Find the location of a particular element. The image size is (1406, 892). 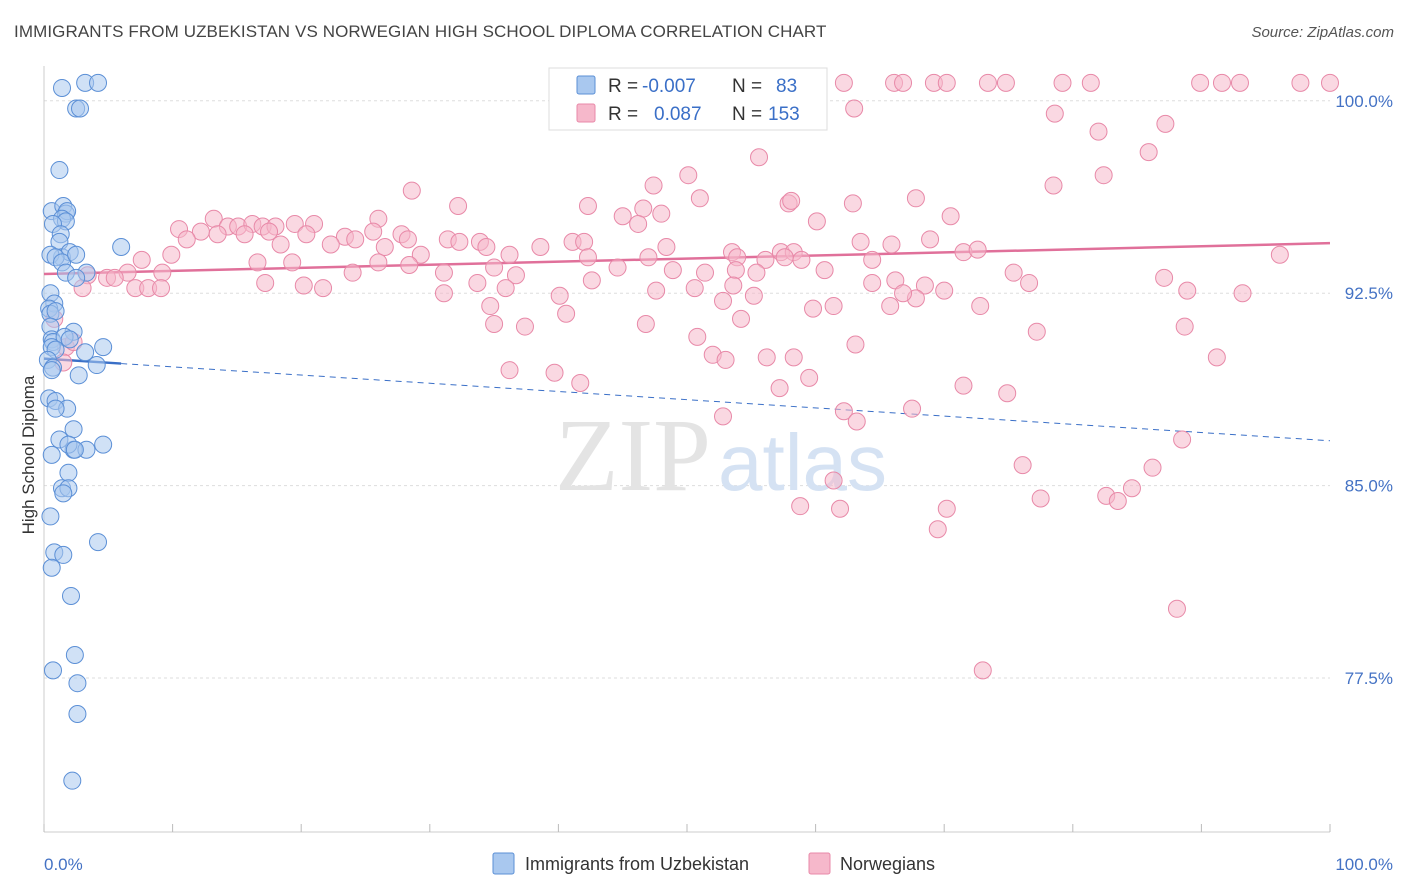

y-tick-label: 92.5% is located at coordinates (1369, 293).